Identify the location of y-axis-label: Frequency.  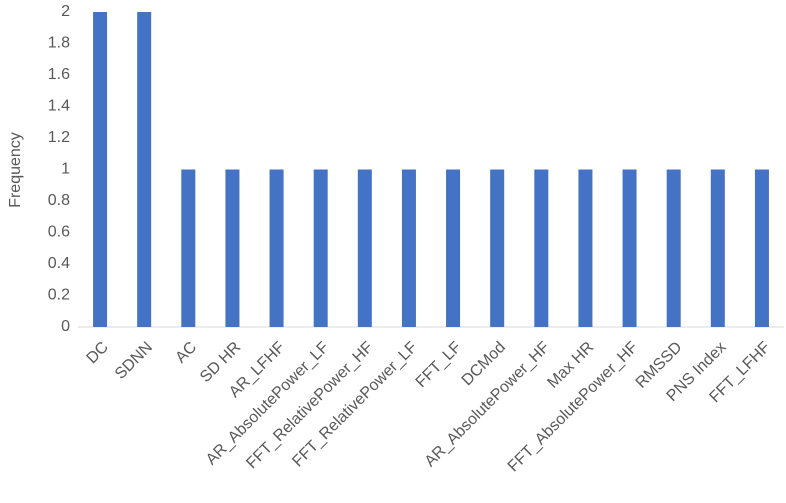
(15, 170).